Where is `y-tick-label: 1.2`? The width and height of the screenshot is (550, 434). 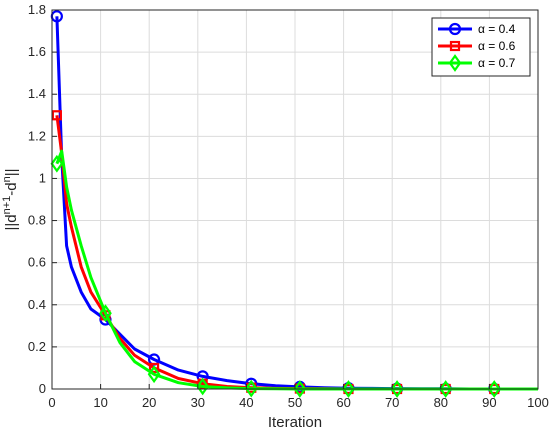
y-tick-label: 1.2 is located at coordinates (37, 135).